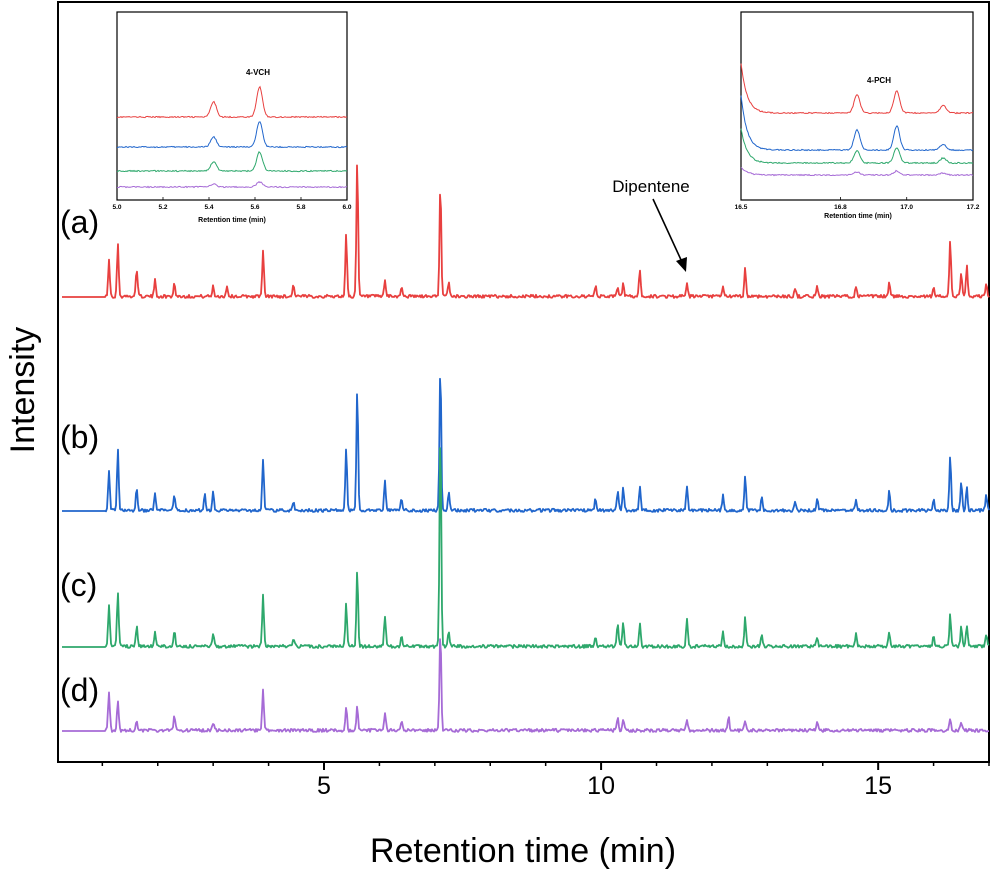  I want to click on inset-tick-label: 16.5, so click(741, 207).